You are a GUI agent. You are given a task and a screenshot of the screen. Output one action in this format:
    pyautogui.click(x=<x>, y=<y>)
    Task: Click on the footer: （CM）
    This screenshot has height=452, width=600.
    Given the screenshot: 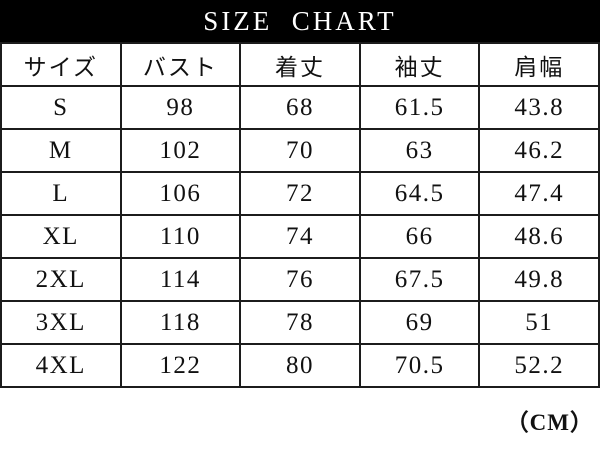 What is the action you would take?
    pyautogui.click(x=300, y=420)
    